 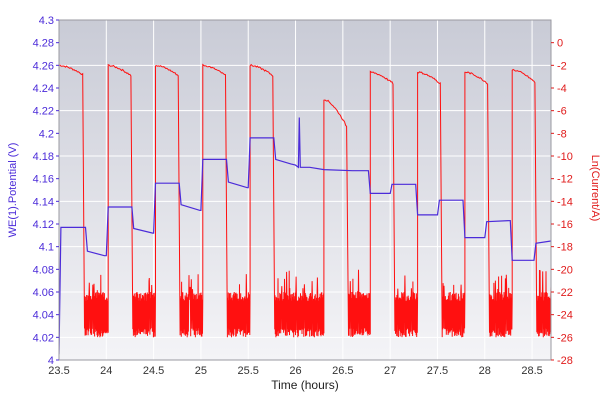 What do you see at coordinates (295, 371) in the screenshot?
I see `x-tick-label: 26` at bounding box center [295, 371].